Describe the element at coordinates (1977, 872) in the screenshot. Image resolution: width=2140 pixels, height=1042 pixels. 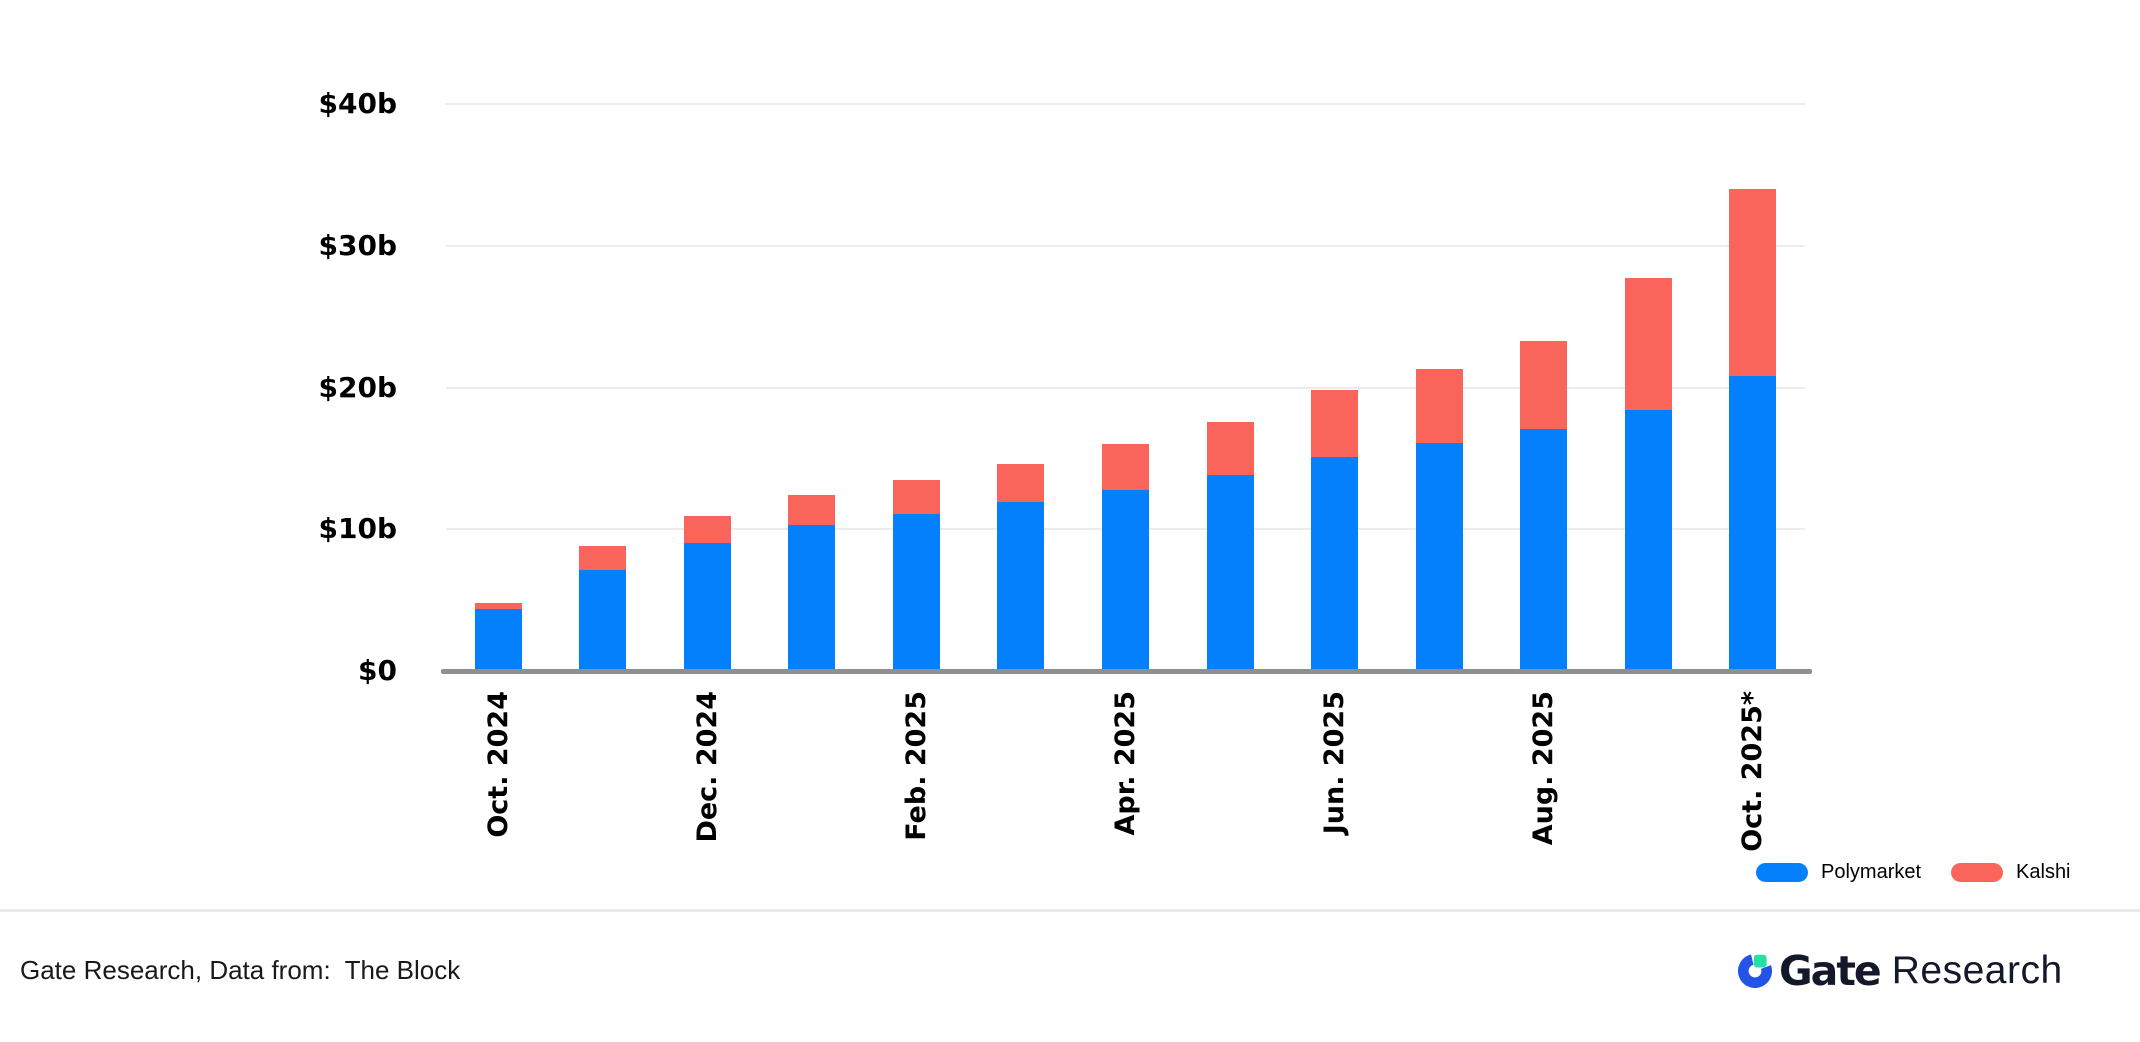
I see `kalshi-swatch-icon` at that location.